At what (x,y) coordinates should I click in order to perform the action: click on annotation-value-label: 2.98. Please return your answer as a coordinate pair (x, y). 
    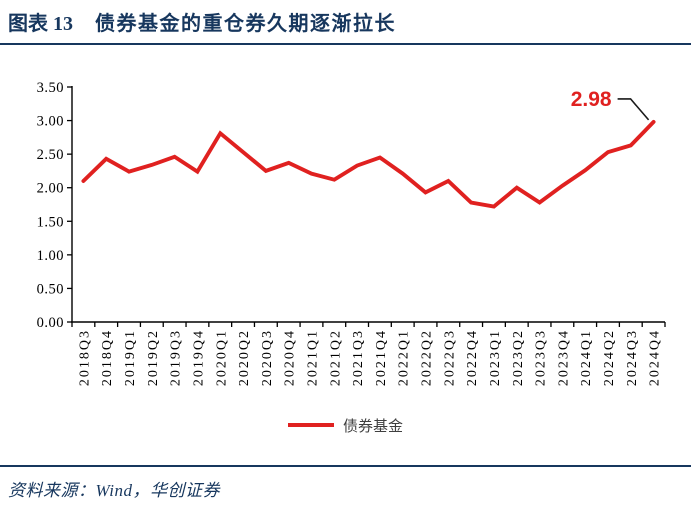
    Looking at the image, I should click on (591, 99).